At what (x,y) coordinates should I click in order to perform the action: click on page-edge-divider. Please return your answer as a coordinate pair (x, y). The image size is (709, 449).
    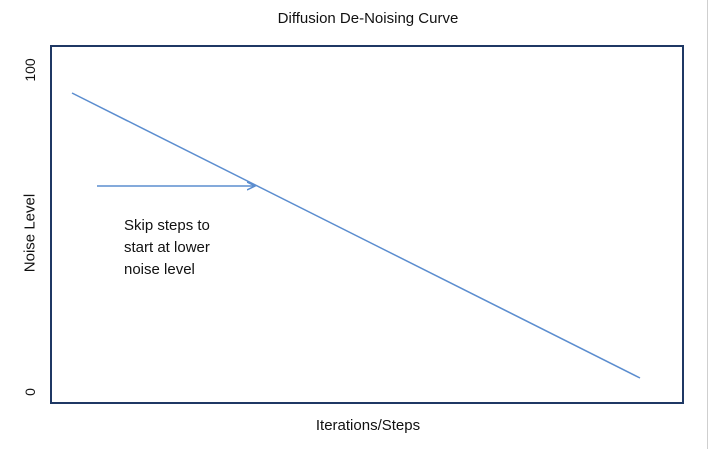
    Looking at the image, I should click on (707, 224).